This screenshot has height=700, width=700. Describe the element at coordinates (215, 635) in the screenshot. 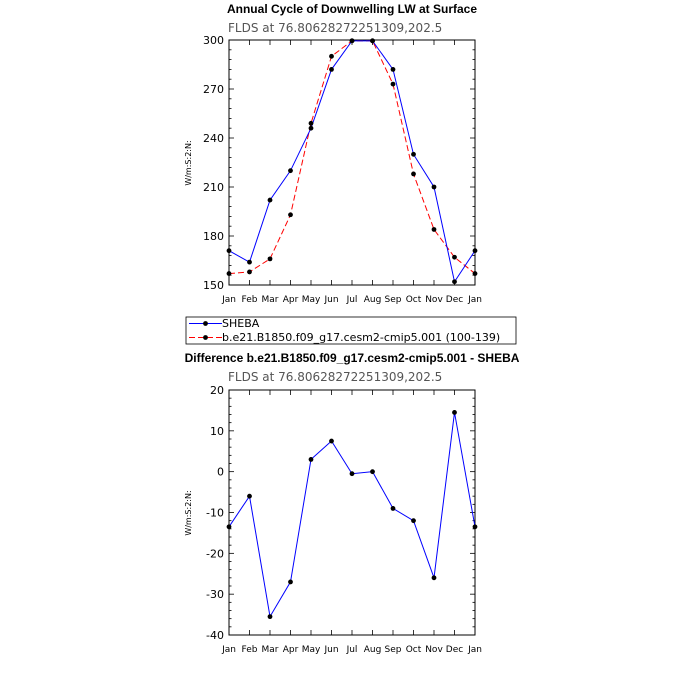

I see `y-tick-label: -40` at that location.